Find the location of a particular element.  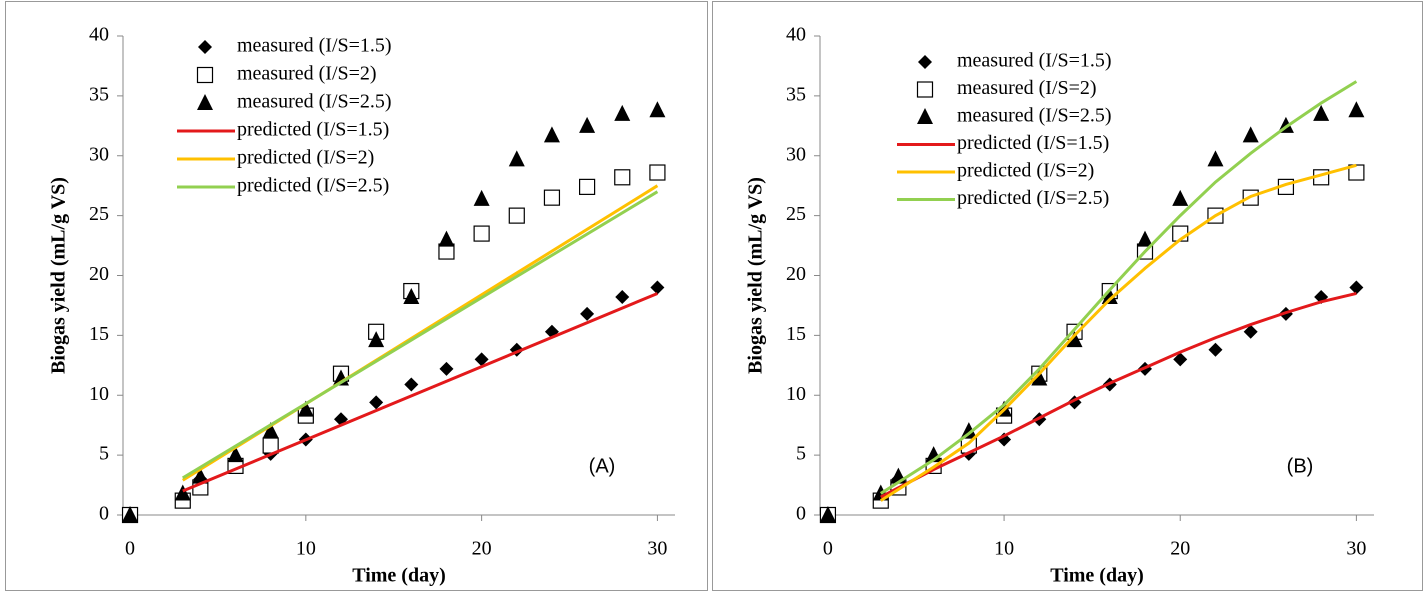

panel-label: (B) is located at coordinates (1300, 466).